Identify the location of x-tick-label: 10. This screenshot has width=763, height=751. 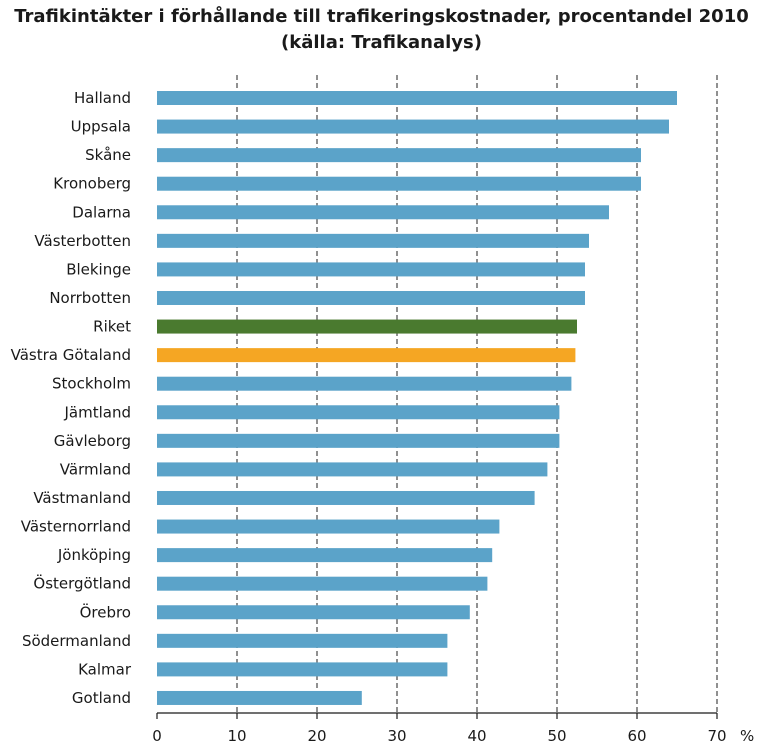
(236, 736).